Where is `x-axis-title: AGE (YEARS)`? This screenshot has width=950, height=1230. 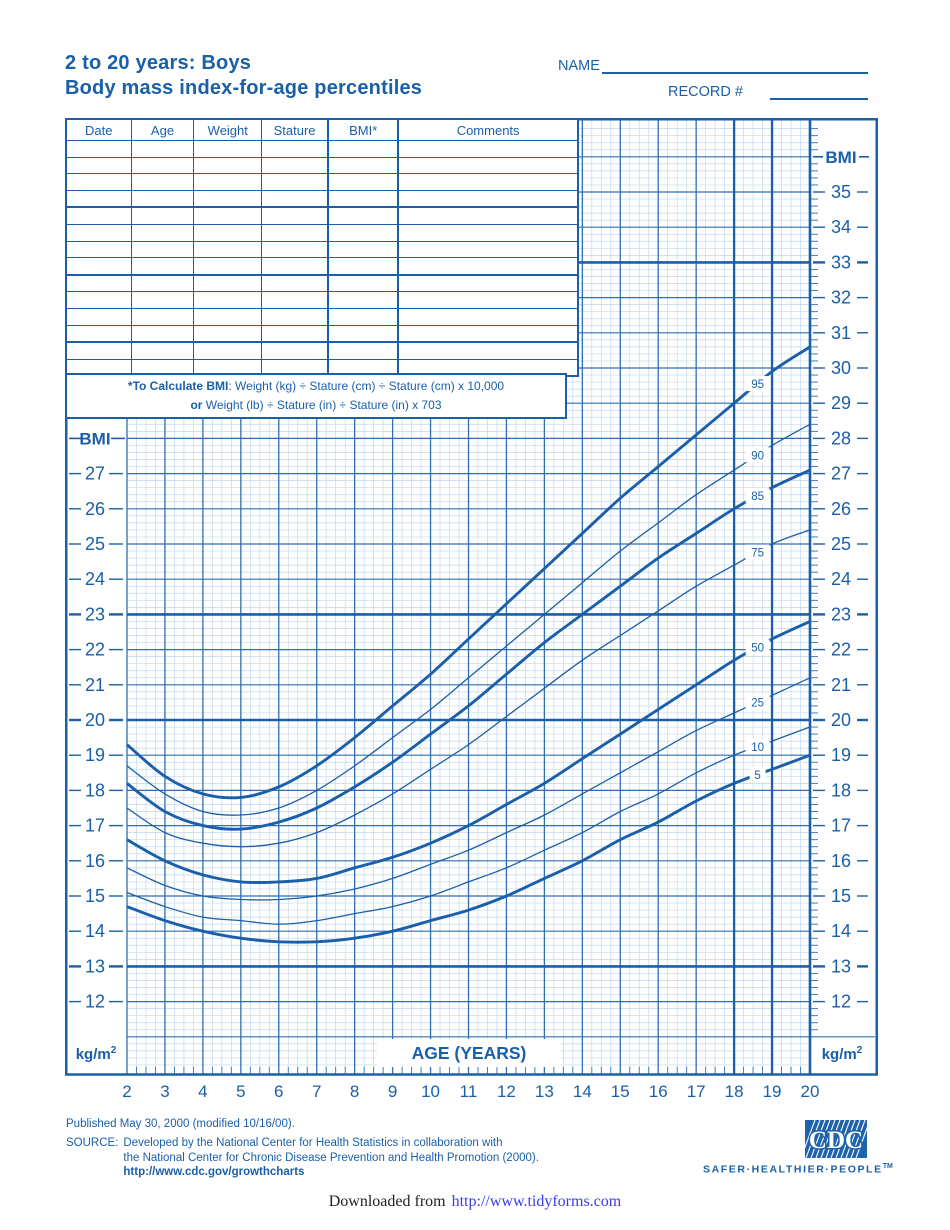
x-axis-title: AGE (YEARS) is located at coordinates (469, 1053).